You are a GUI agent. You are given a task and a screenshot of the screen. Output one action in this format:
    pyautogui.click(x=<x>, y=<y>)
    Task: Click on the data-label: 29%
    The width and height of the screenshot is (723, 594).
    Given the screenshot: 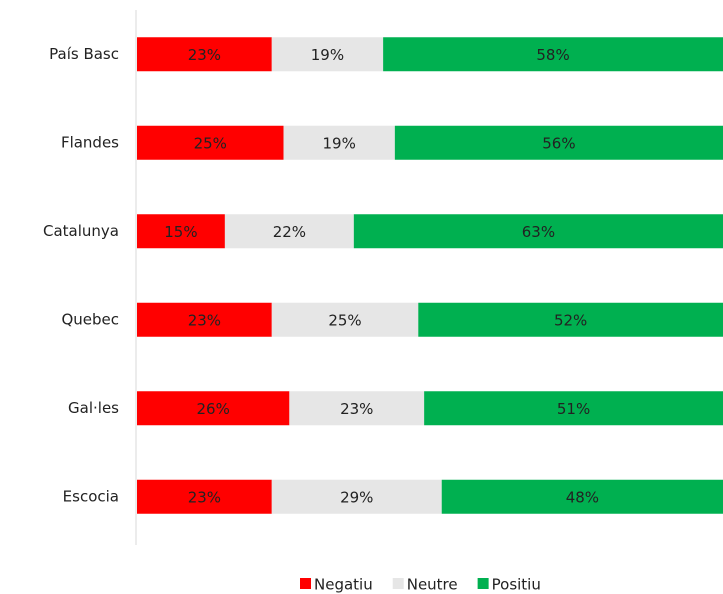 What is the action you would take?
    pyautogui.click(x=356, y=497)
    